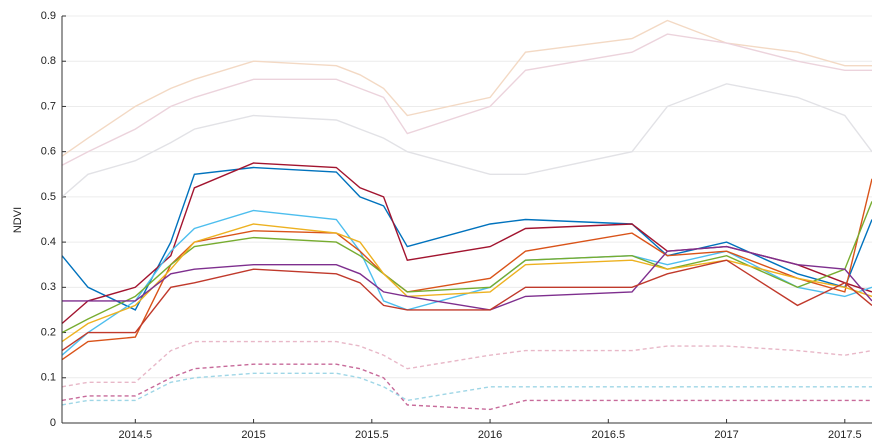 Image resolution: width=872 pixels, height=441 pixels. Describe the element at coordinates (48, 152) in the screenshot. I see `y-tick-label: 0.6` at that location.